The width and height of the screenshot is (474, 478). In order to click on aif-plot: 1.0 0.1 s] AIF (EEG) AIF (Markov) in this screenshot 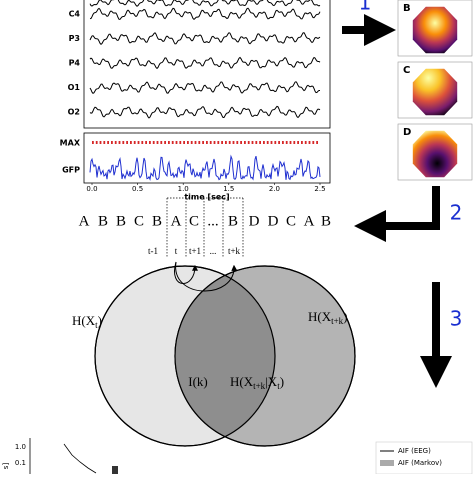, I will do `click(237, 456)`.